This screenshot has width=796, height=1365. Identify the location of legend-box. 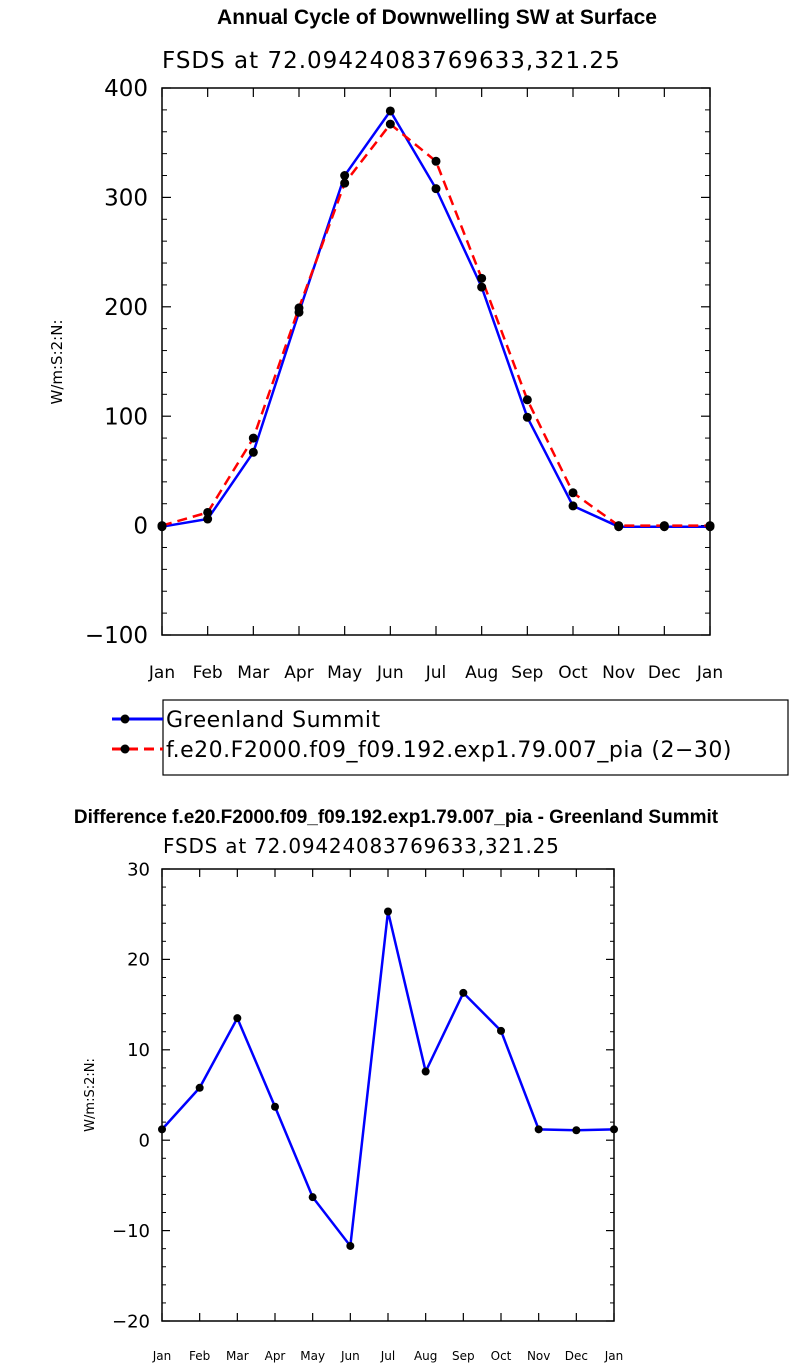
(475, 737).